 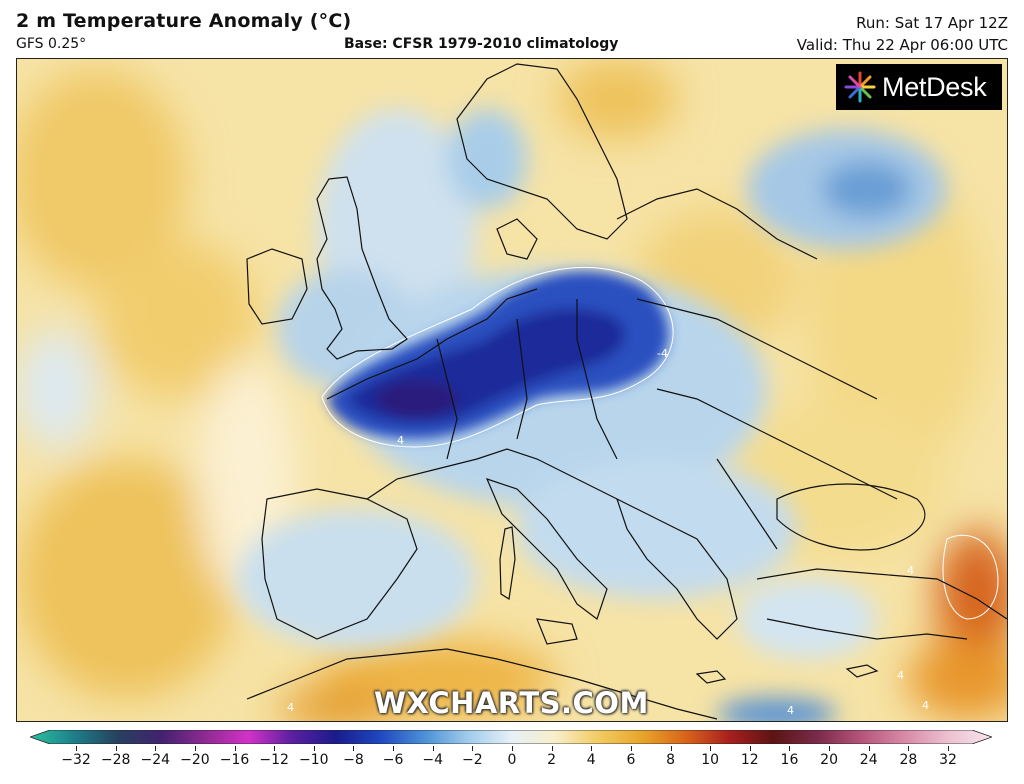 What do you see at coordinates (511, 703) in the screenshot?
I see `watermark: WXCHARTS.COM` at bounding box center [511, 703].